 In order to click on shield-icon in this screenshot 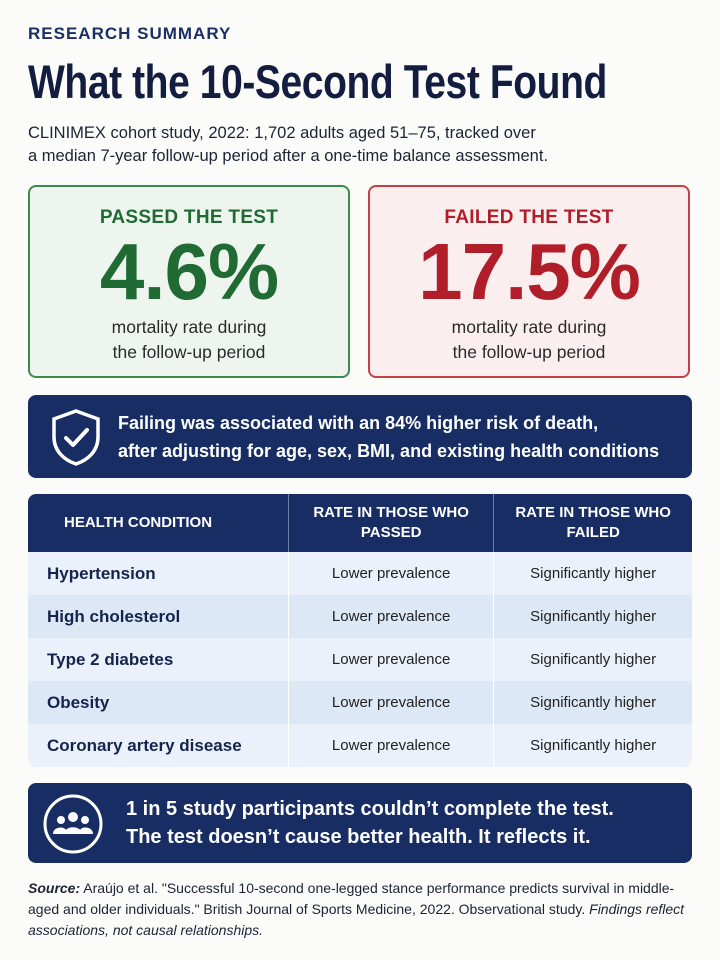, I will do `click(76, 437)`.